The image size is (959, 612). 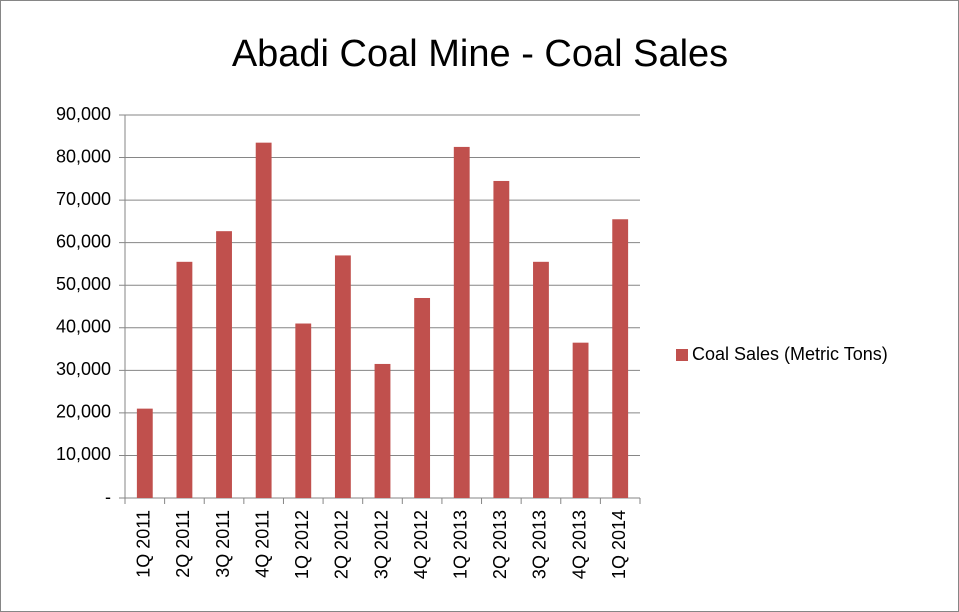 What do you see at coordinates (262, 544) in the screenshot?
I see `x-tick-label: 4Q 2011` at bounding box center [262, 544].